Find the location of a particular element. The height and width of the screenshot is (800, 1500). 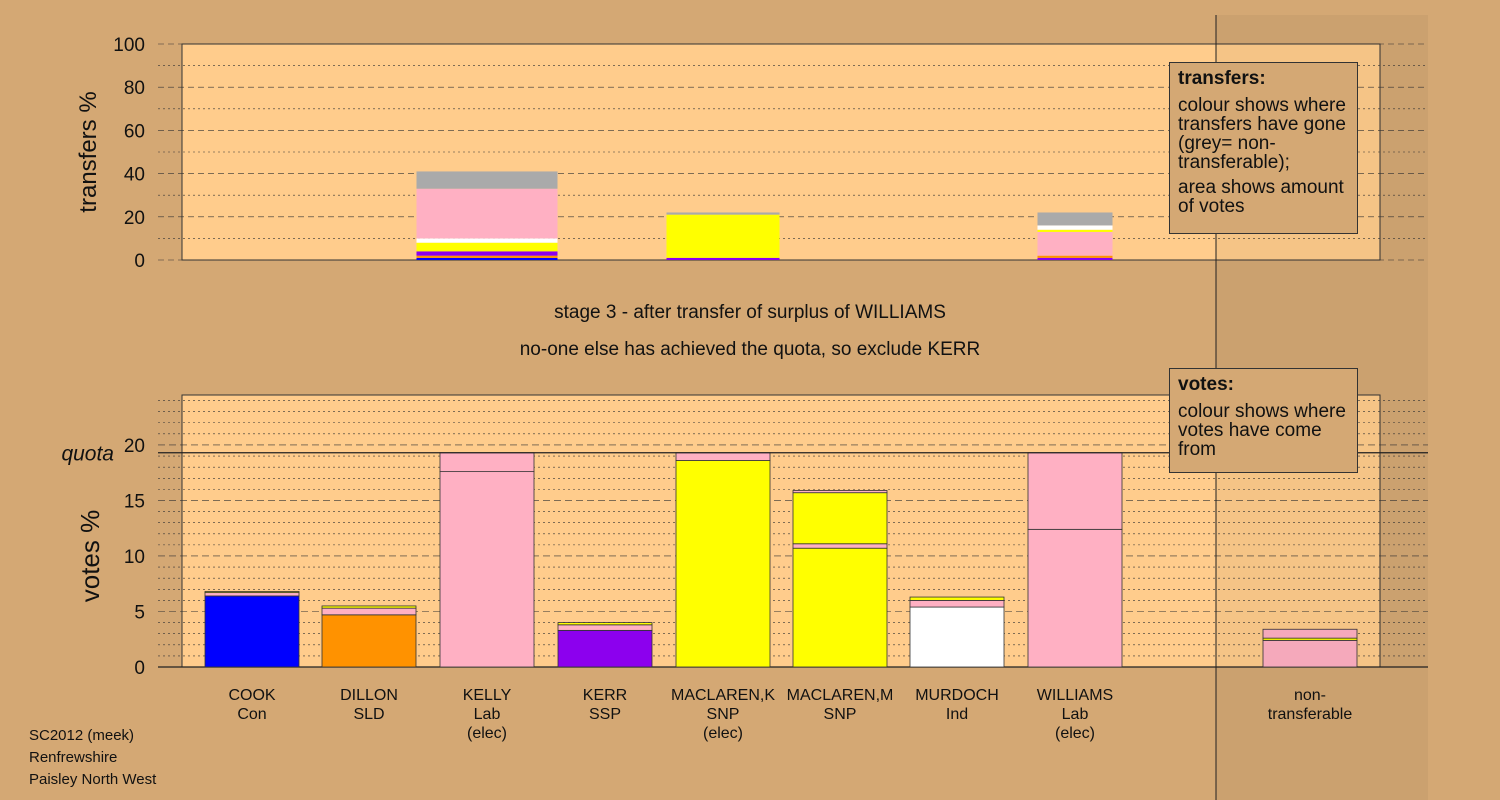

transfers-tick-label: 0 is located at coordinates (139, 261).